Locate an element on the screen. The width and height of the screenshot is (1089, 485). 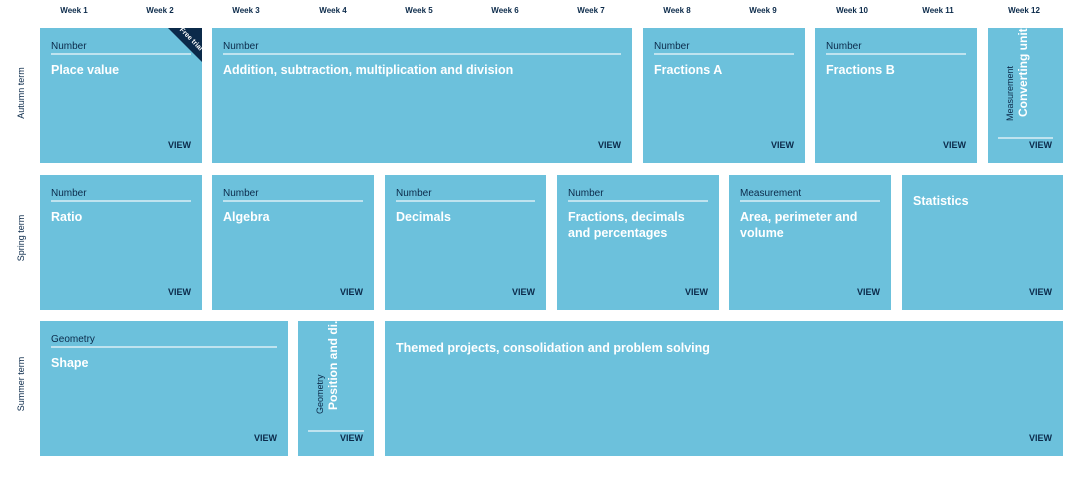
unit-title: Area, perimeter and volume is located at coordinates (799, 225).